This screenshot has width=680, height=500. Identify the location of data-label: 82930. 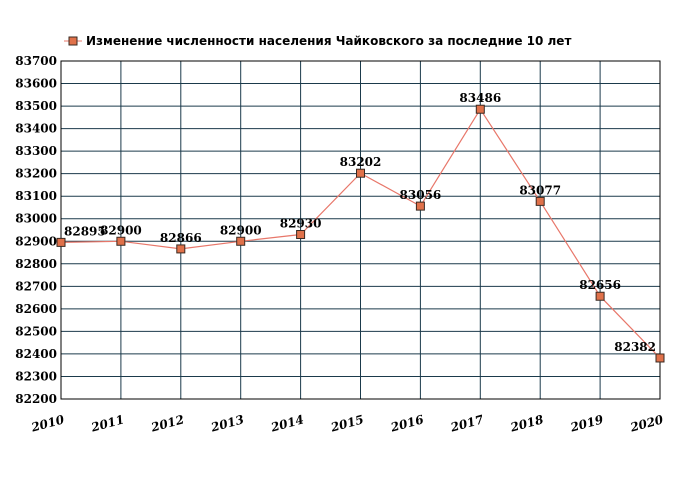
(301, 224).